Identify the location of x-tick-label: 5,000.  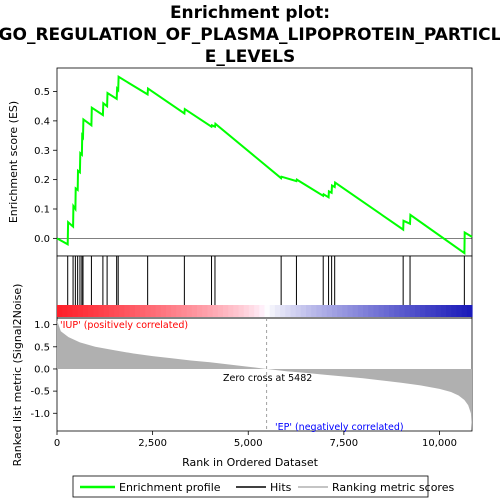
(248, 443).